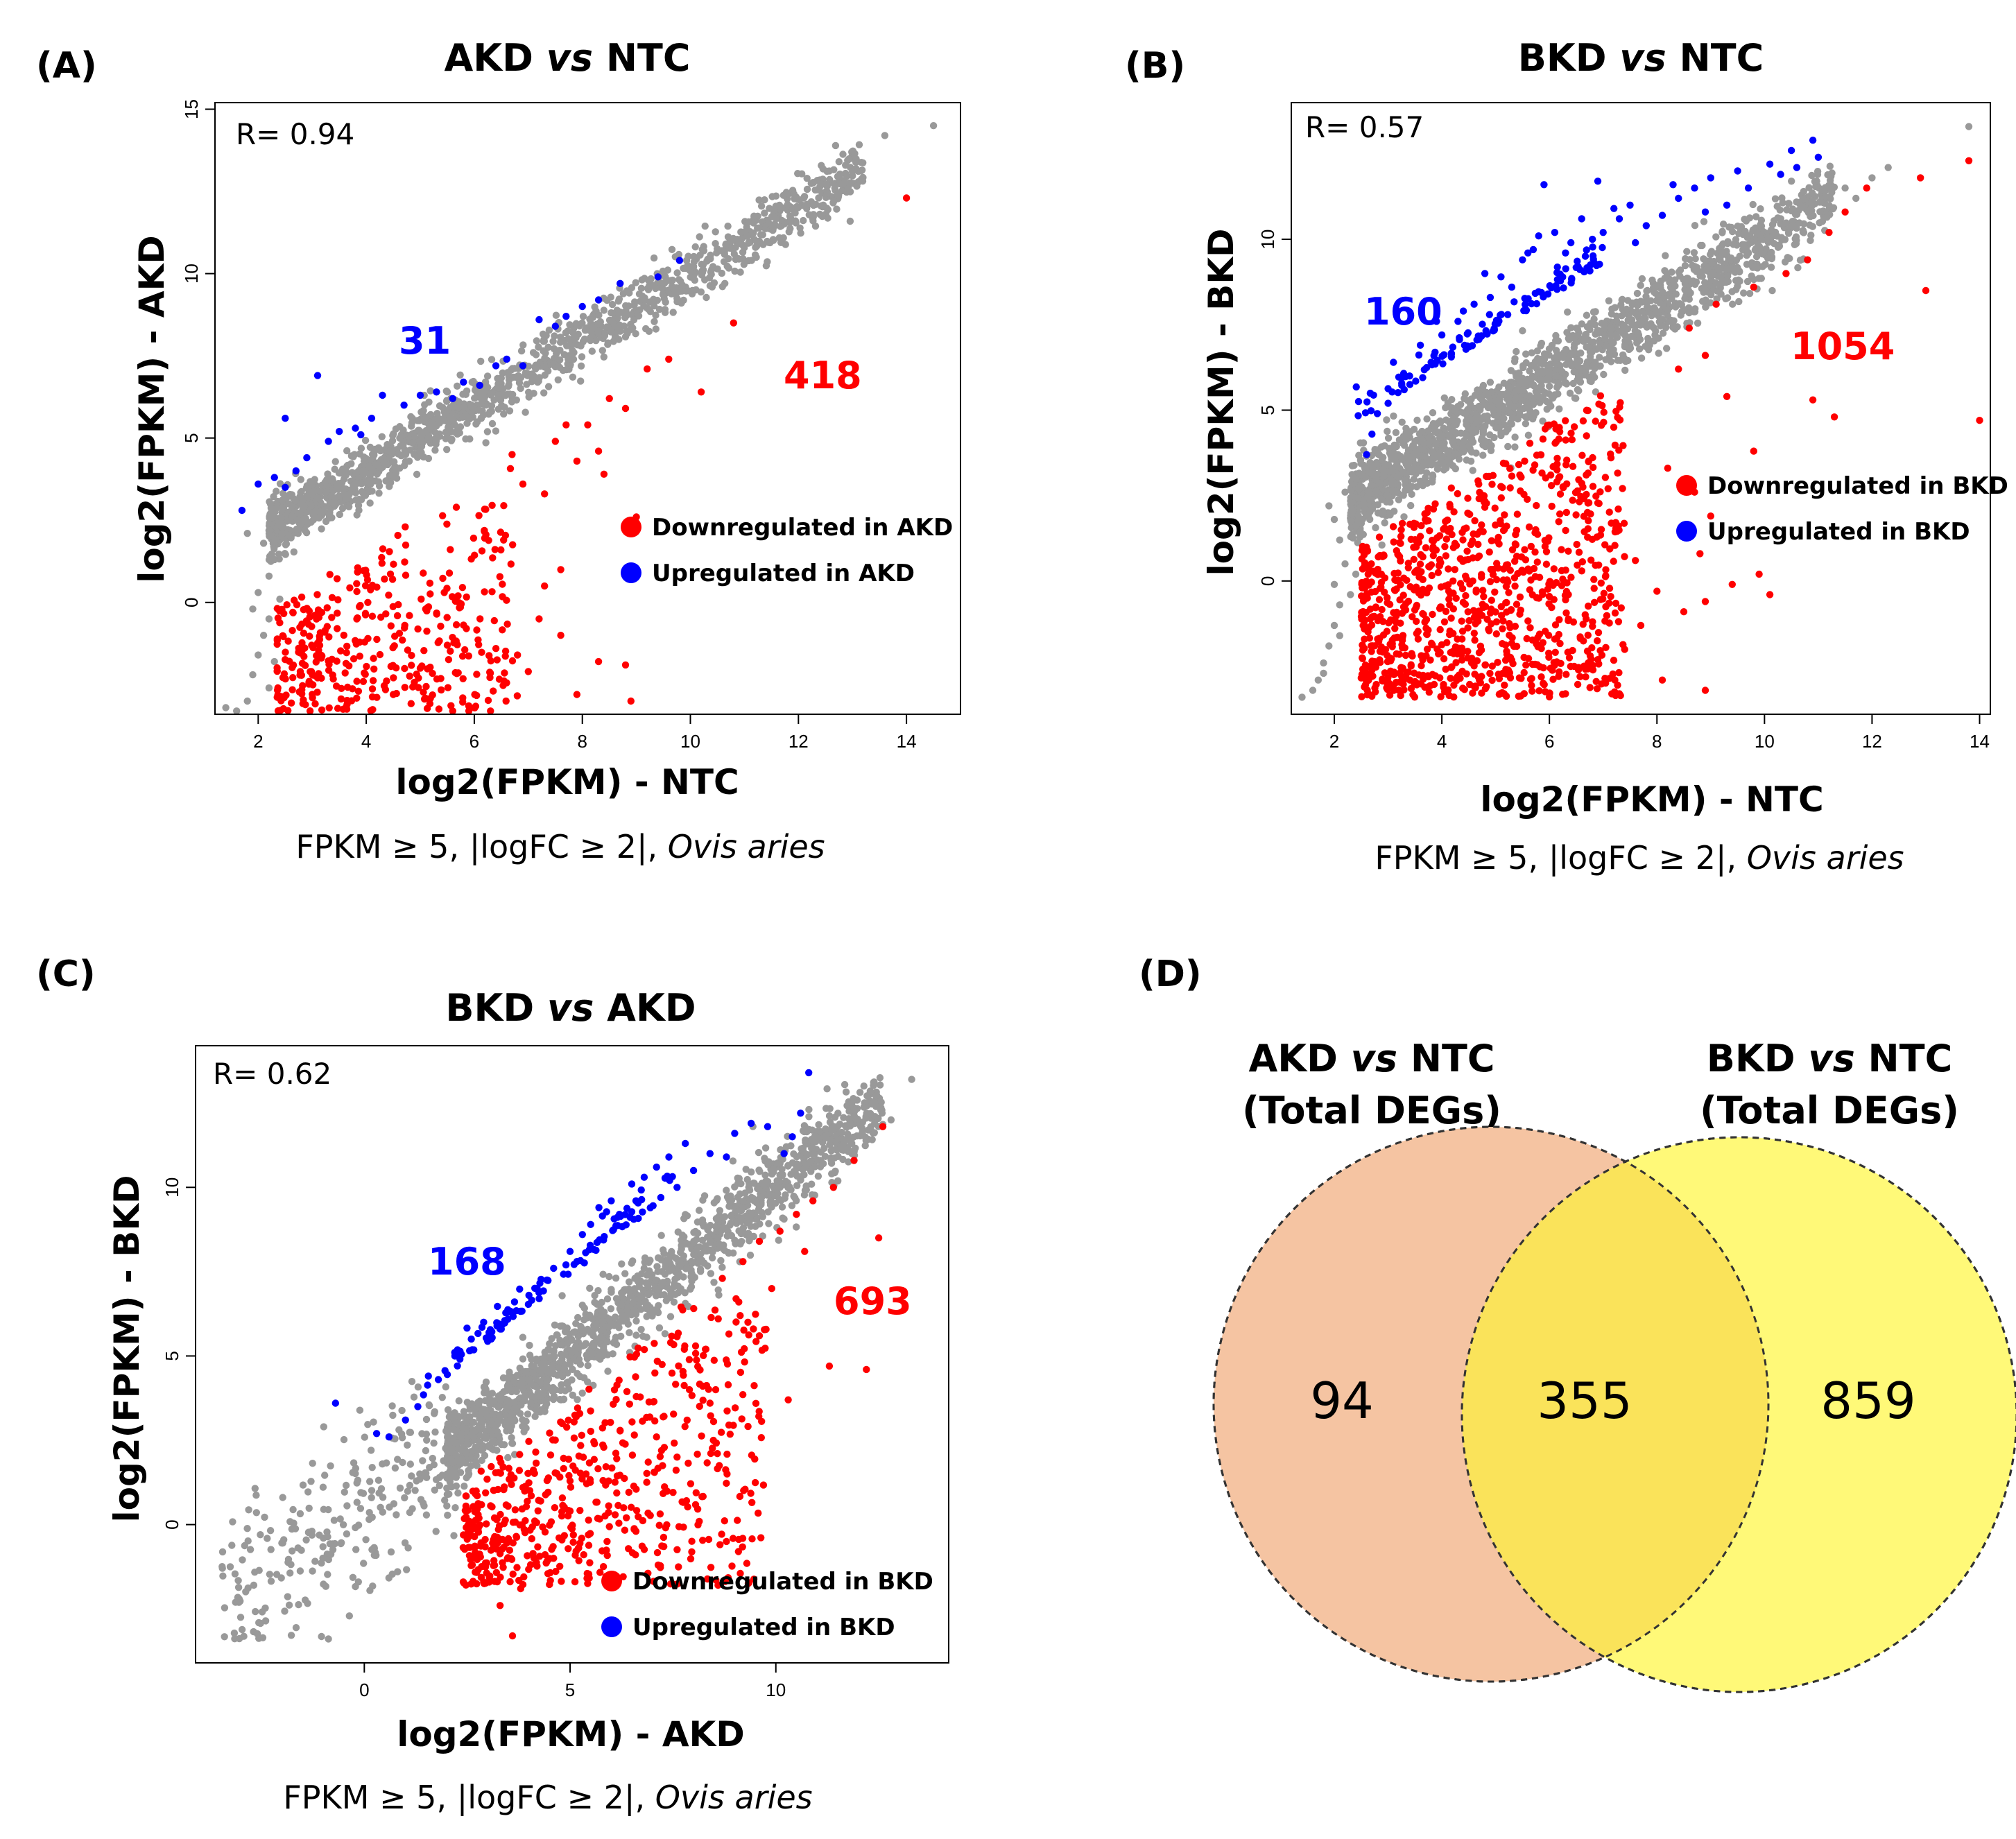 This screenshot has width=2016, height=1839. What do you see at coordinates (580, 418) in the screenshot?
I see `gray-points` at bounding box center [580, 418].